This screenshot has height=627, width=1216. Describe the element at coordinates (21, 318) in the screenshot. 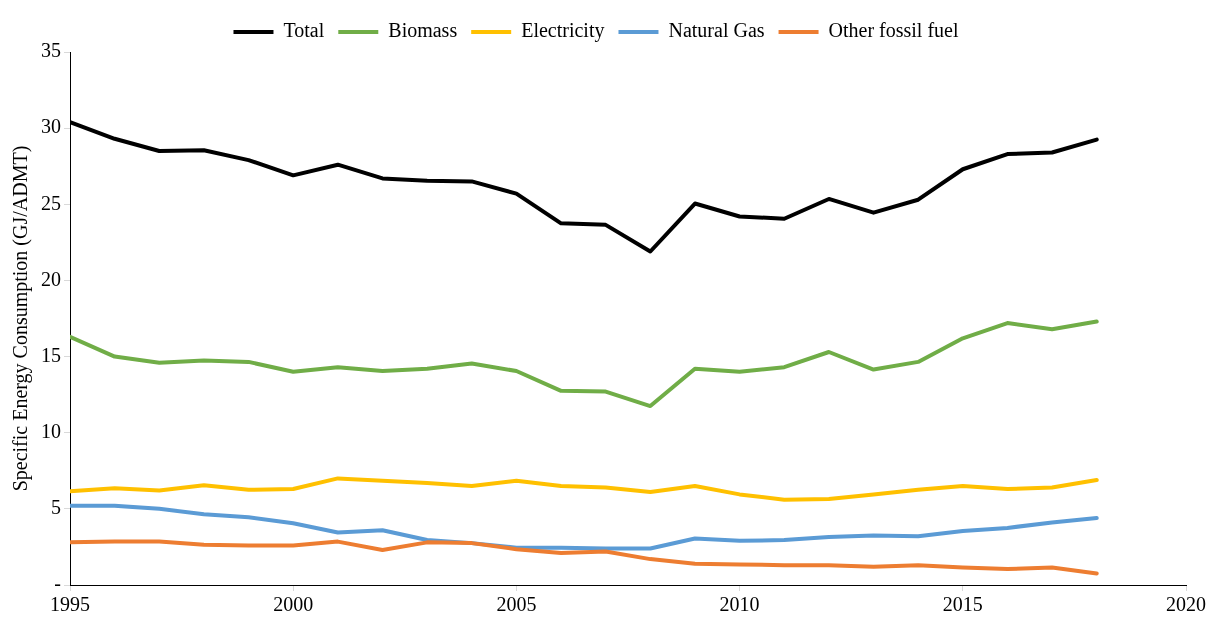

I see `y-axis-title: Specific Energy Consumption (GJ/ADMT)` at that location.